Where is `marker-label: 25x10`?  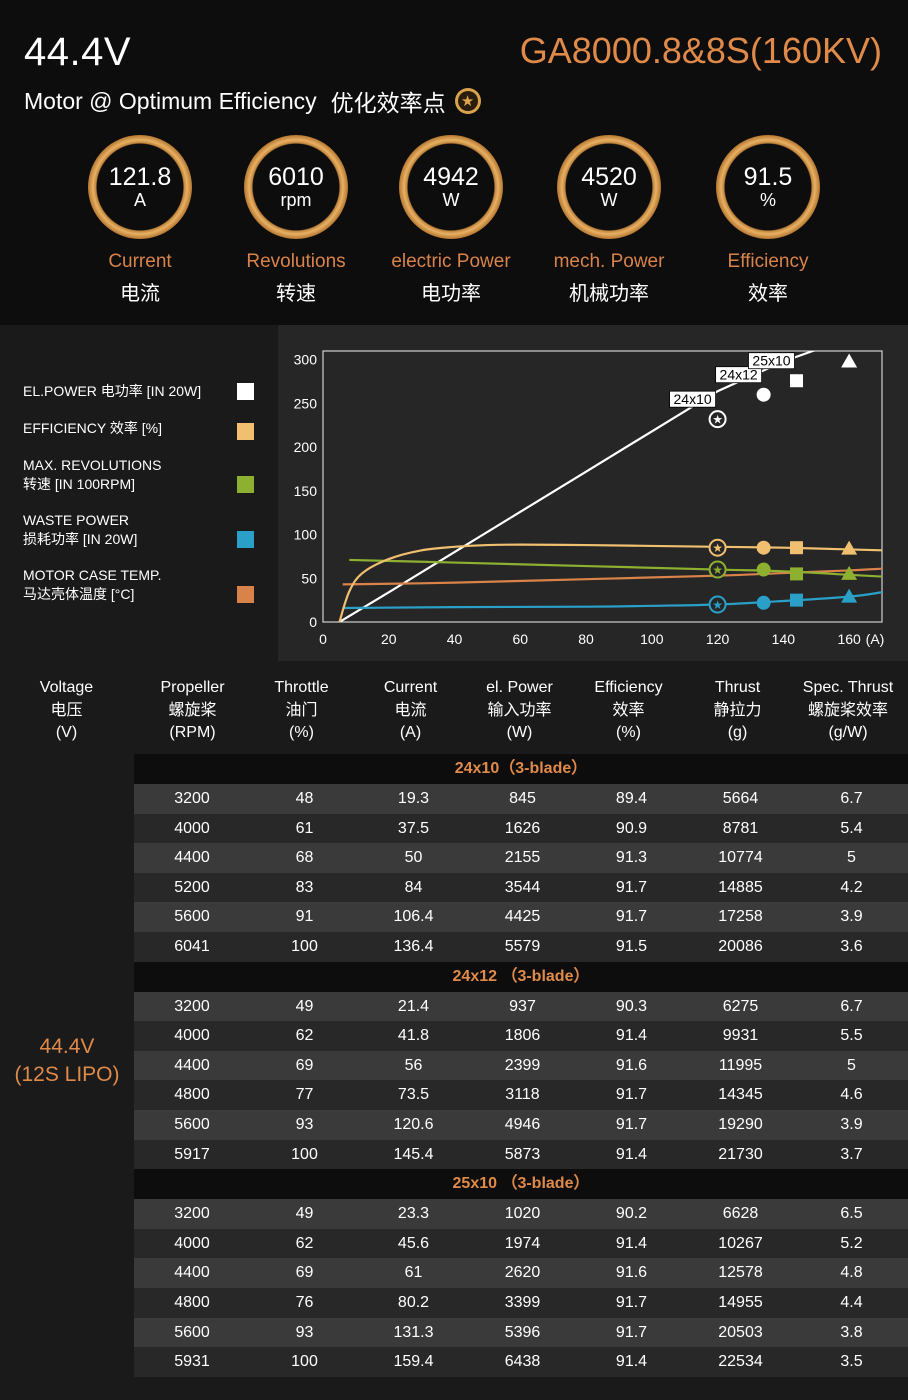
marker-label: 25x10 is located at coordinates (771, 361).